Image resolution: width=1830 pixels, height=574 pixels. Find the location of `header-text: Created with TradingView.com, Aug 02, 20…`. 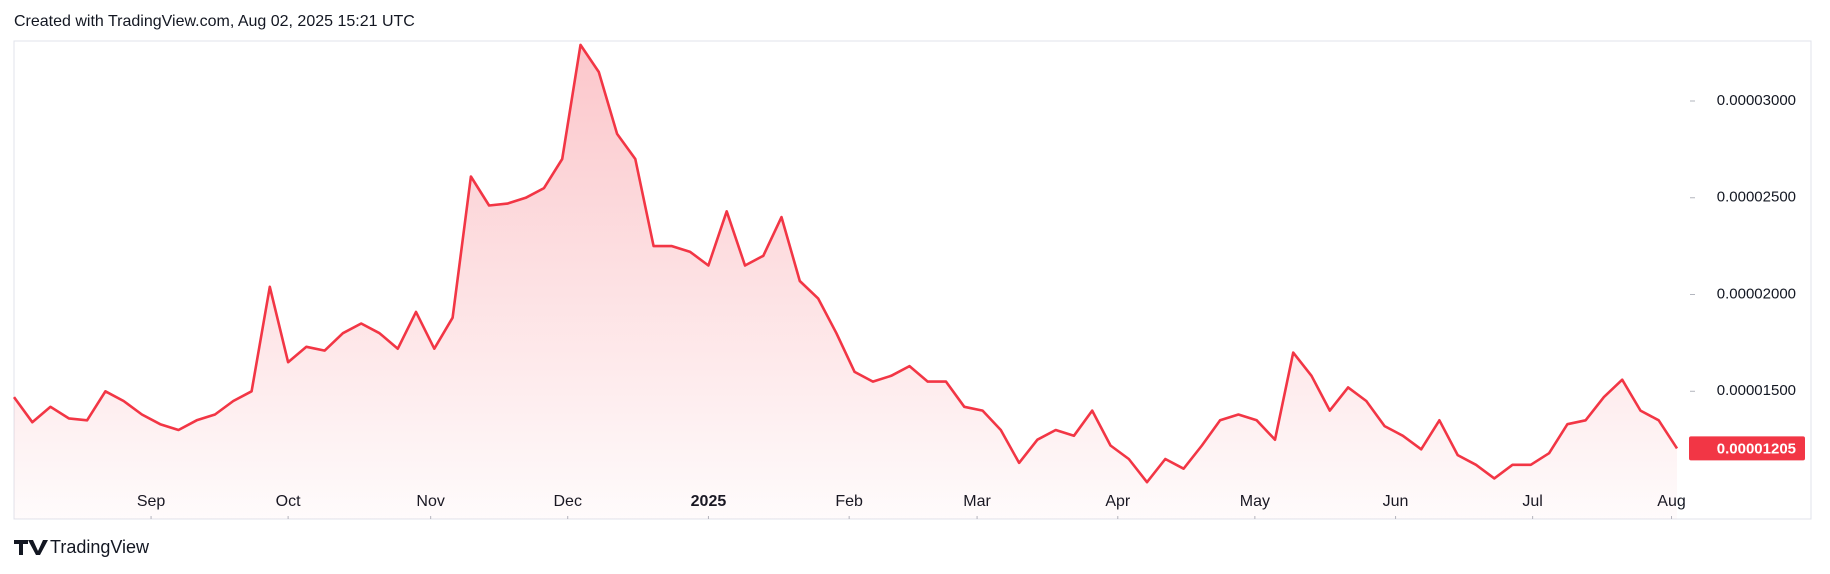

header-text: Created with TradingView.com, Aug 02, 20… is located at coordinates (214, 21).